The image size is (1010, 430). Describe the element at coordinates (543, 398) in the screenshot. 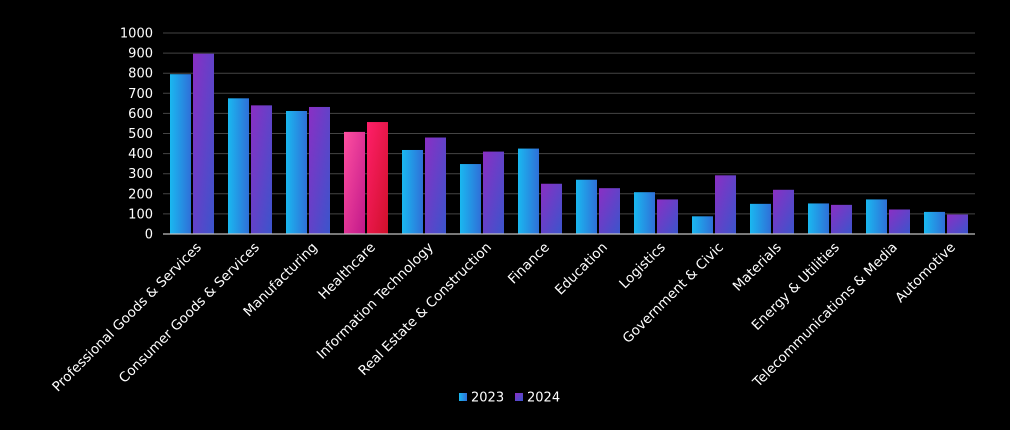

I see `legend-label: 2024` at that location.